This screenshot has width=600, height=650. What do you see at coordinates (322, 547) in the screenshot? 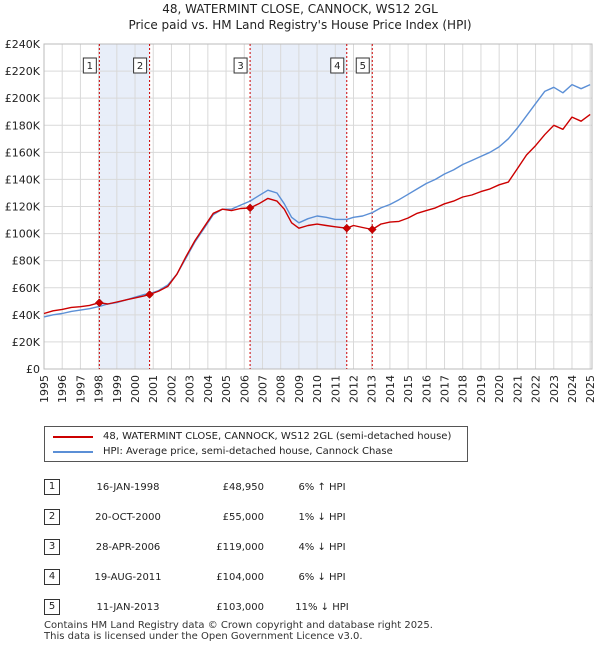
I see `transaction-hpi-diff: 4% ↓ HPI` at bounding box center [322, 547].